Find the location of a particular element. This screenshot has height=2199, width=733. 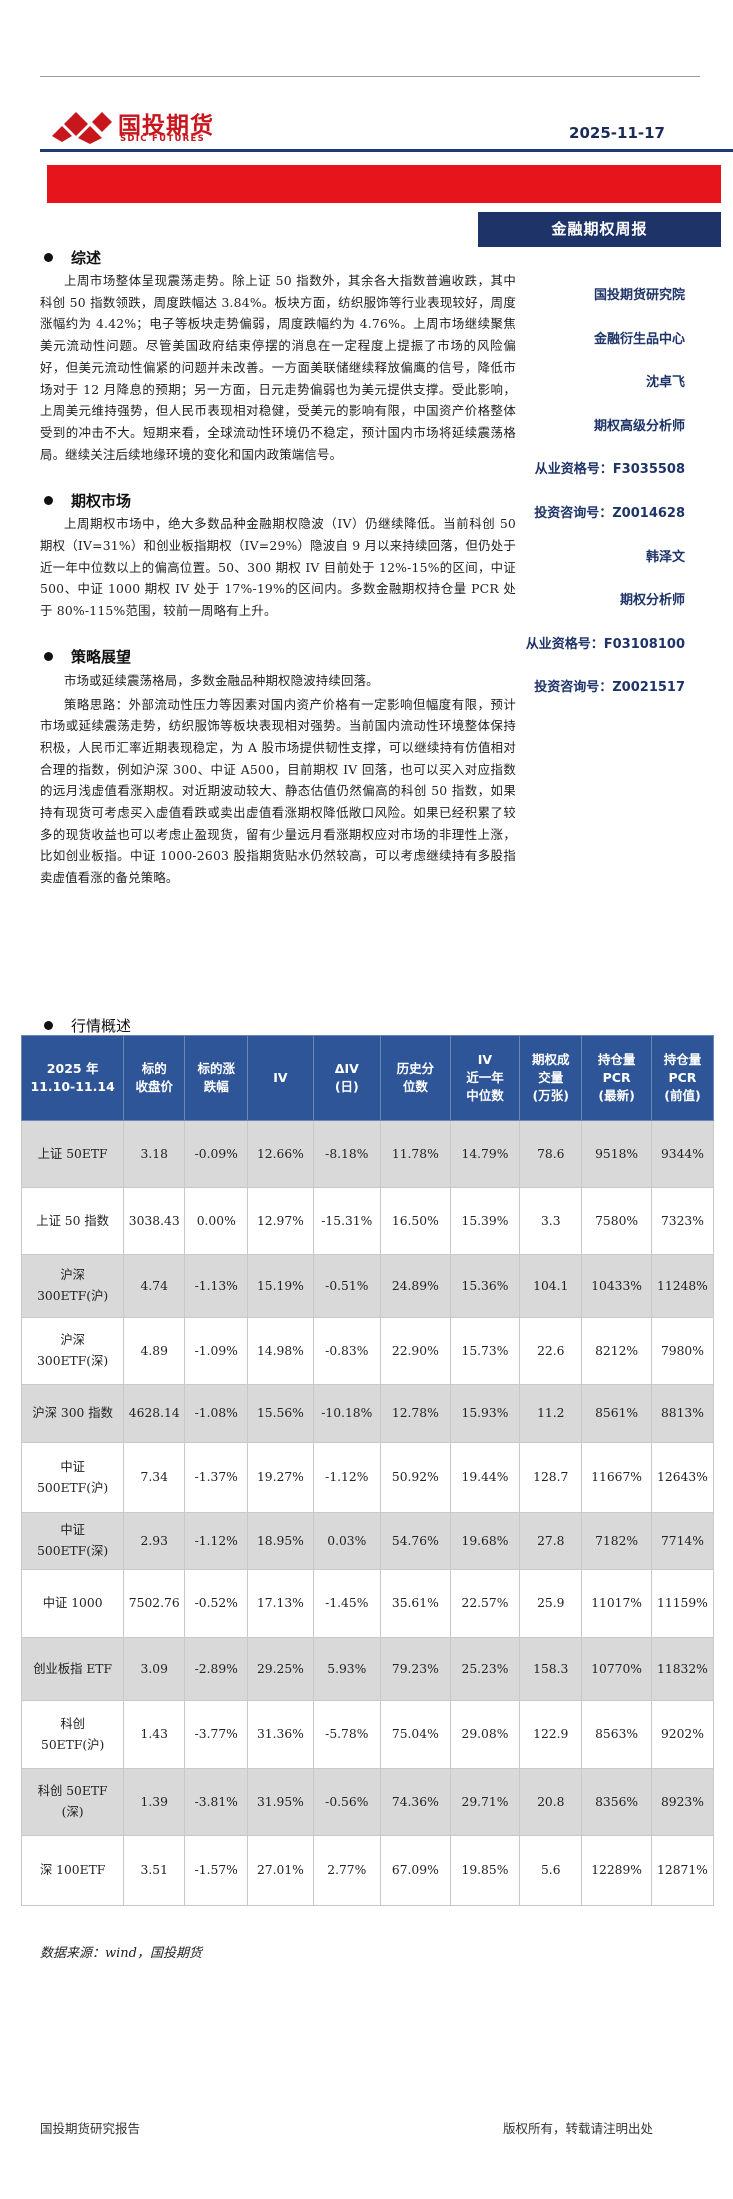

table-cell: 12.97% is located at coordinates (280, 1221).